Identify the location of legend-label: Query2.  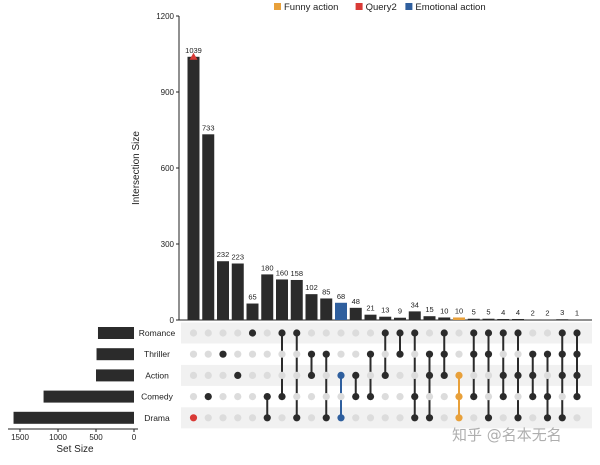
(381, 7).